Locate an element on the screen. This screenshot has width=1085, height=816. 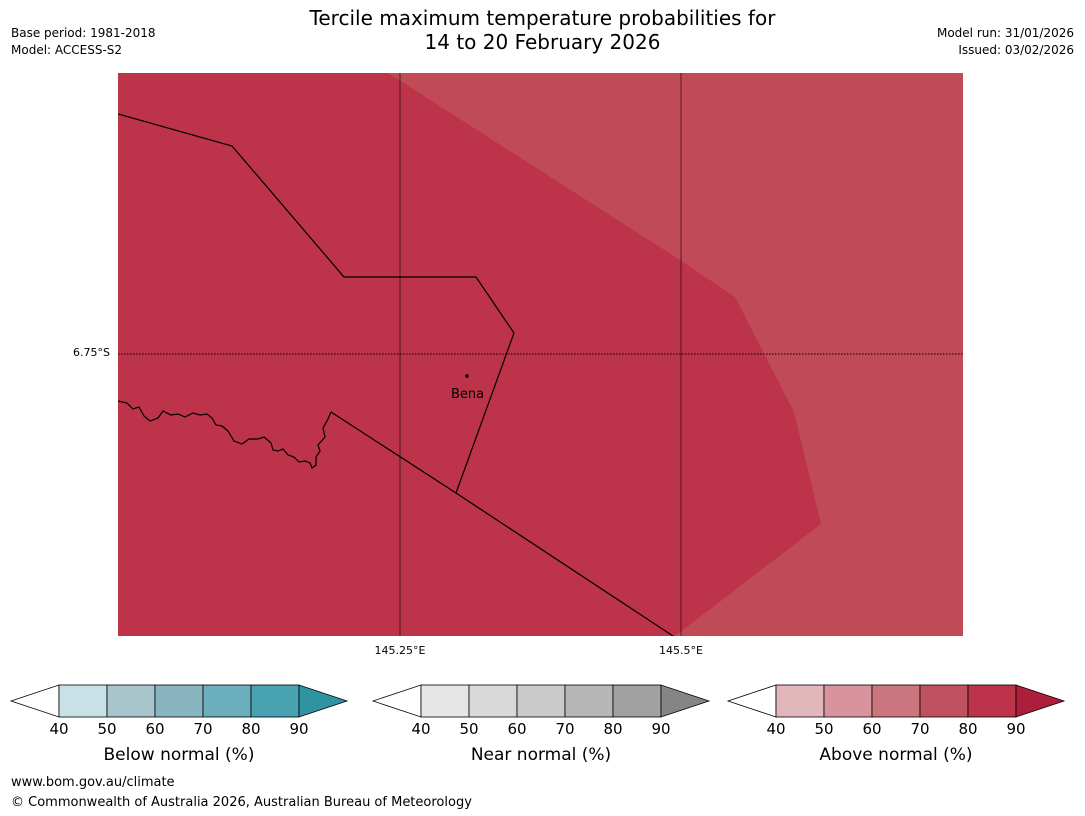
colorbar-label-above: Above normal (%) is located at coordinates (896, 755).